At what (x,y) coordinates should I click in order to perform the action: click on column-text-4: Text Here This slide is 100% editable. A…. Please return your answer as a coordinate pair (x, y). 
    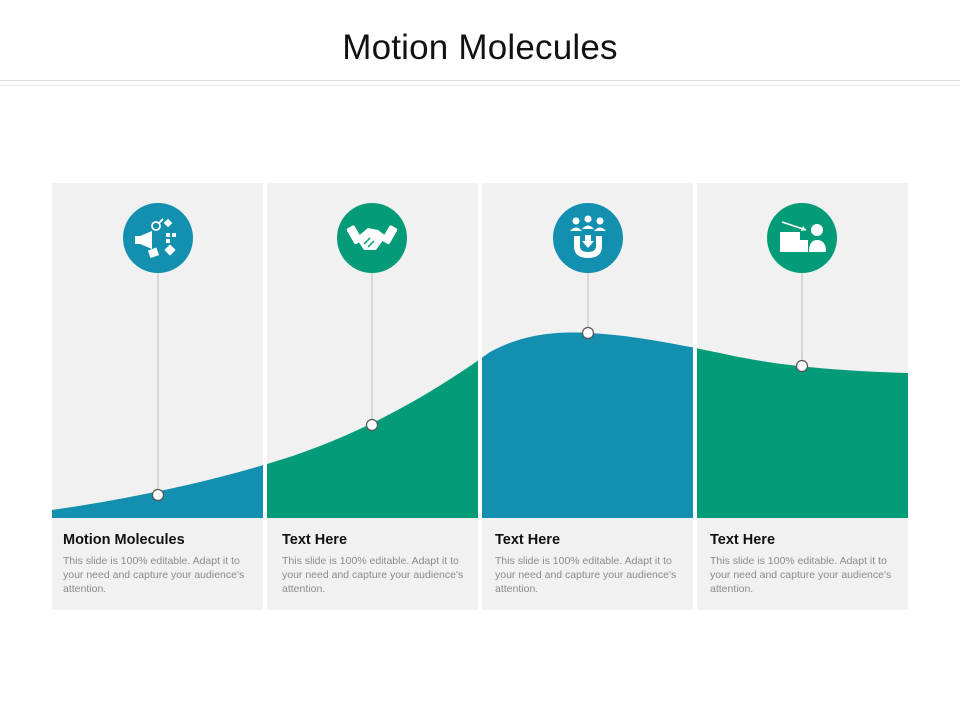
    Looking at the image, I should click on (805, 564).